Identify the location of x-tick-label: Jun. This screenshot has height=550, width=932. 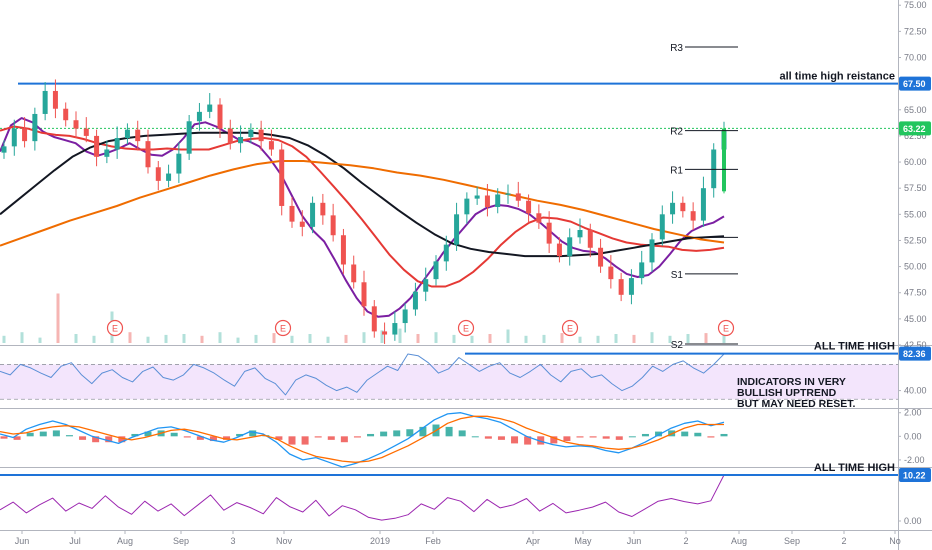
(634, 541).